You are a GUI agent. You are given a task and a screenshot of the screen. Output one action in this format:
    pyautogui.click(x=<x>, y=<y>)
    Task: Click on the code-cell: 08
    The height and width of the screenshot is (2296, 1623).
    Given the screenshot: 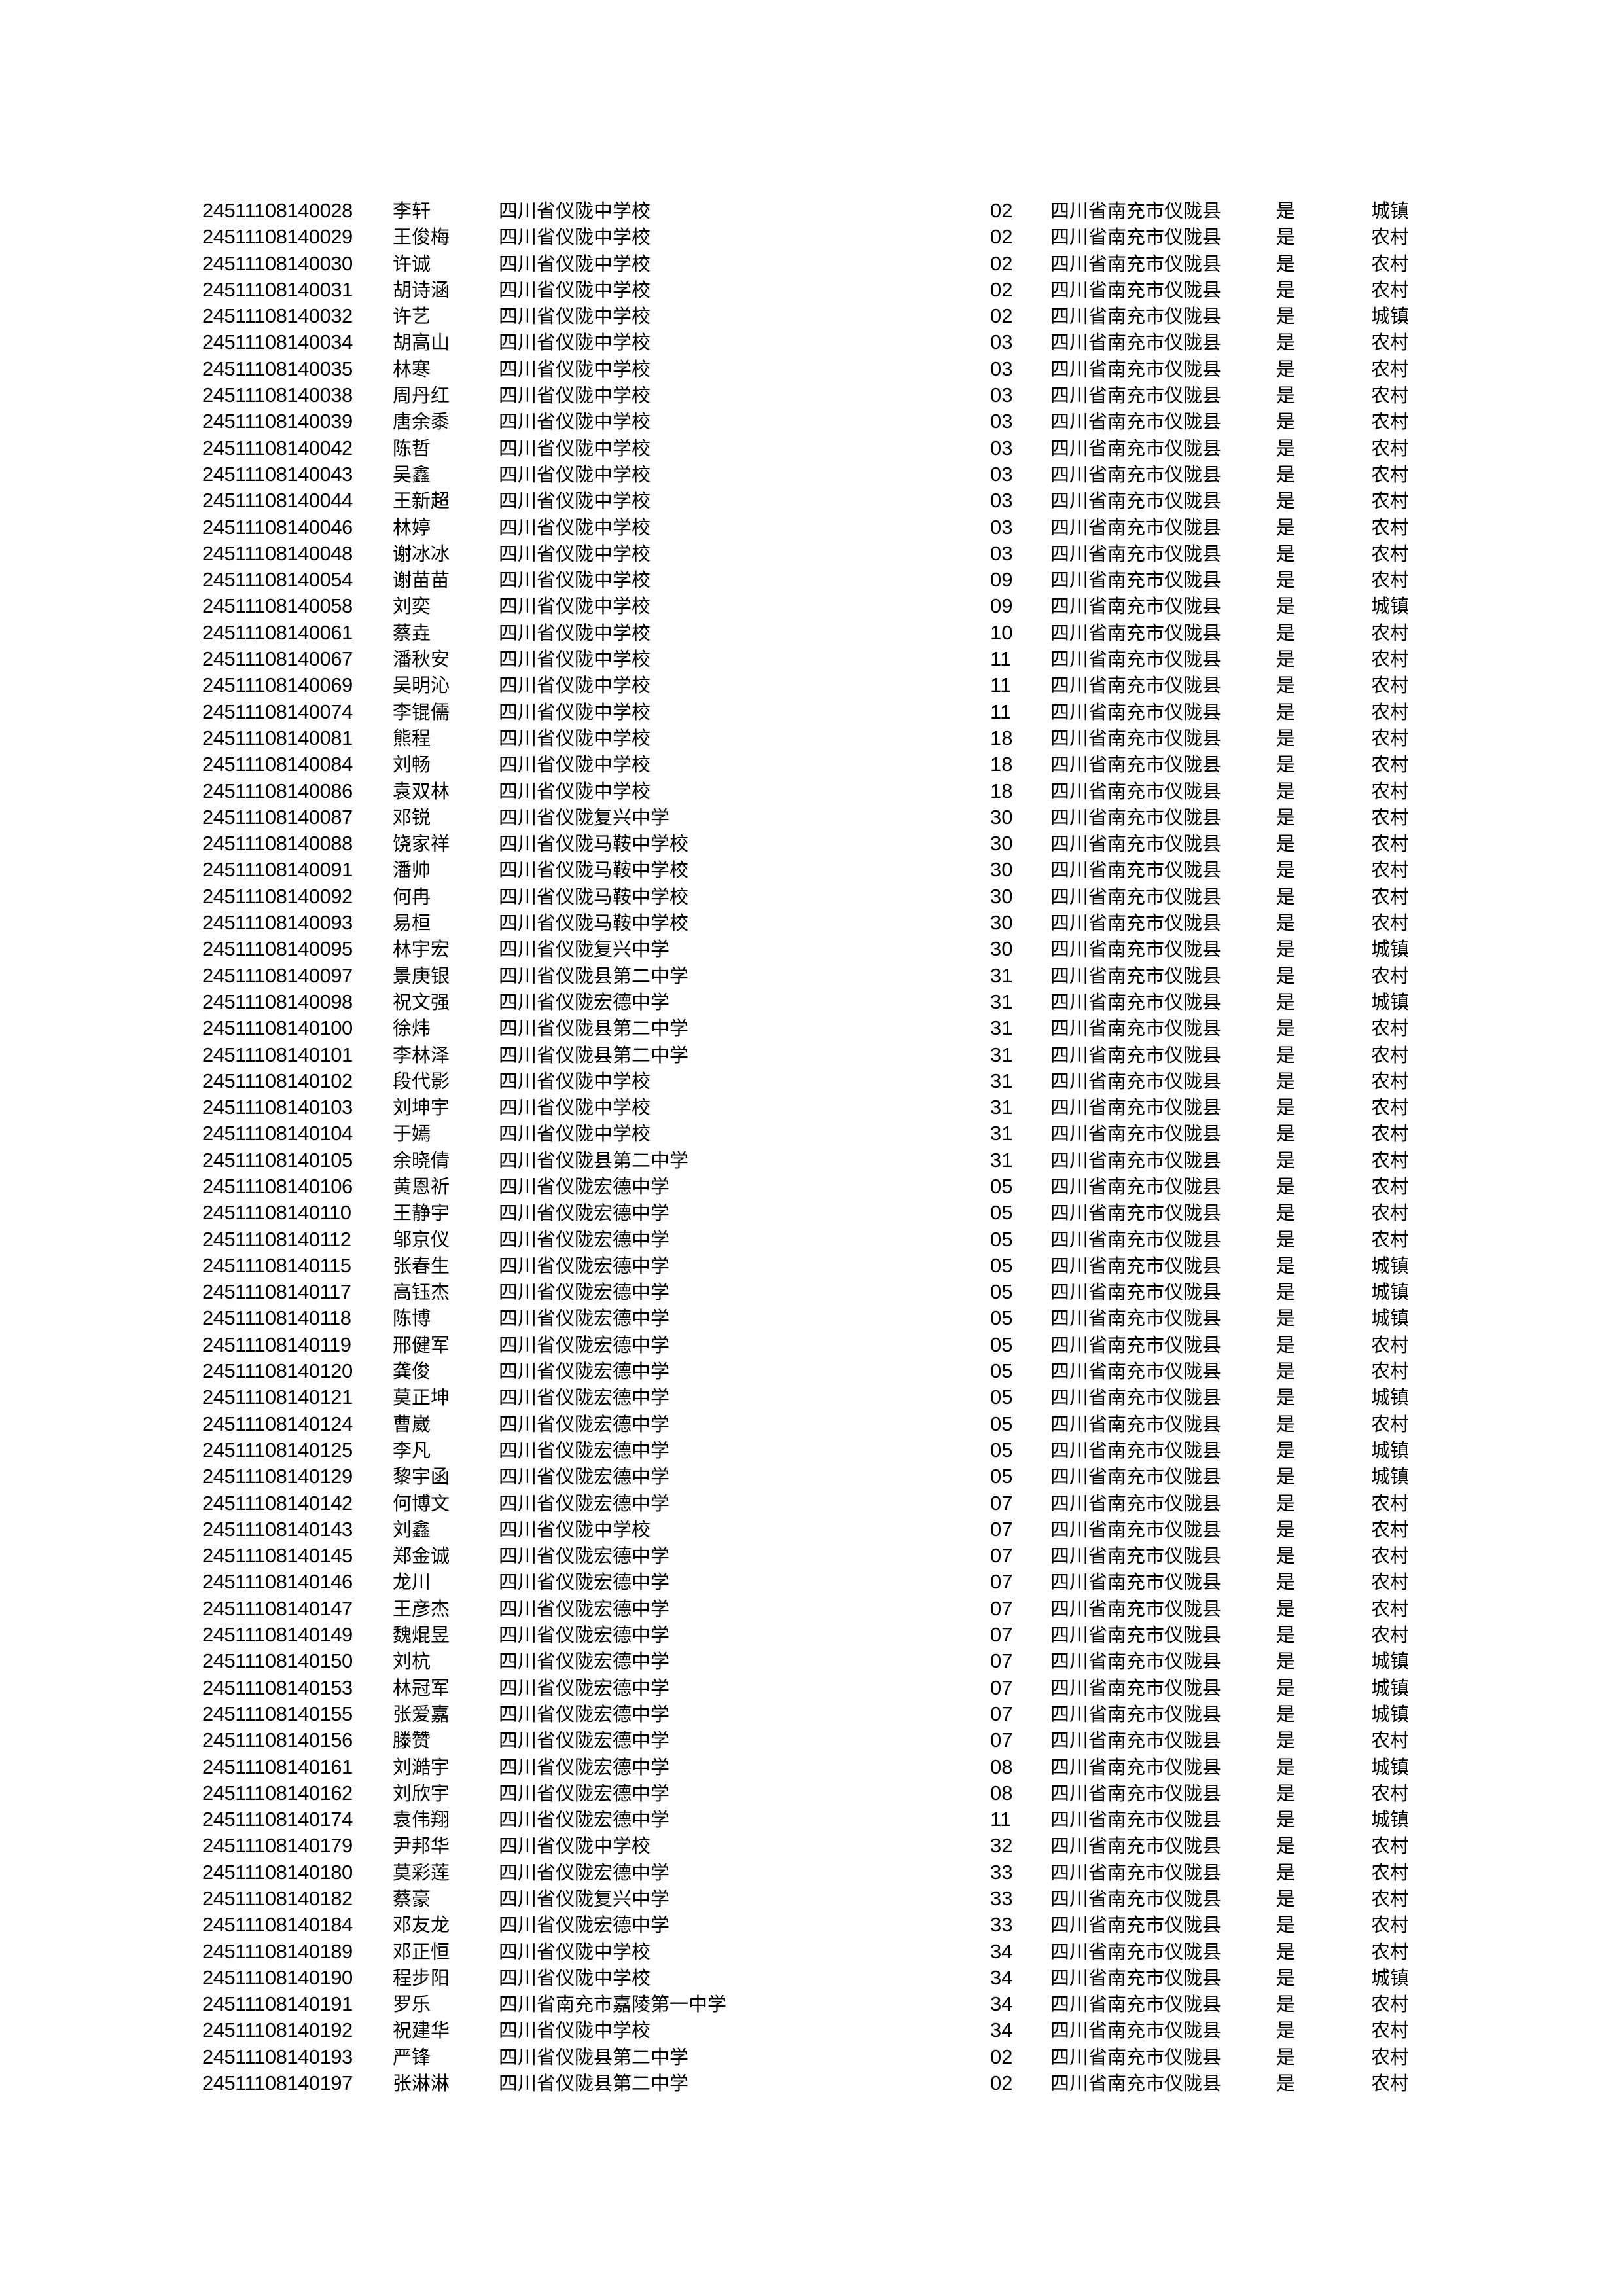 What is the action you would take?
    pyautogui.click(x=1001, y=1766)
    